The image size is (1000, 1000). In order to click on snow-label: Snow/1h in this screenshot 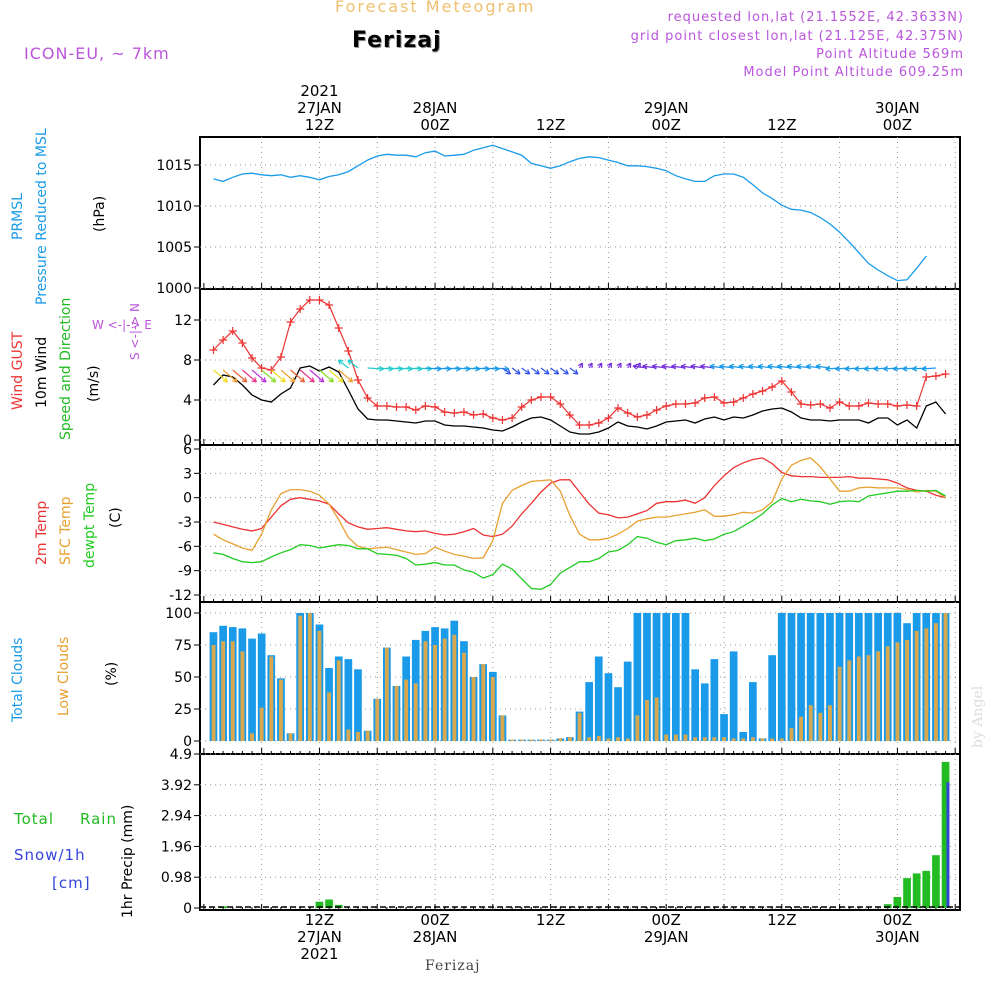, I will do `click(50, 855)`.